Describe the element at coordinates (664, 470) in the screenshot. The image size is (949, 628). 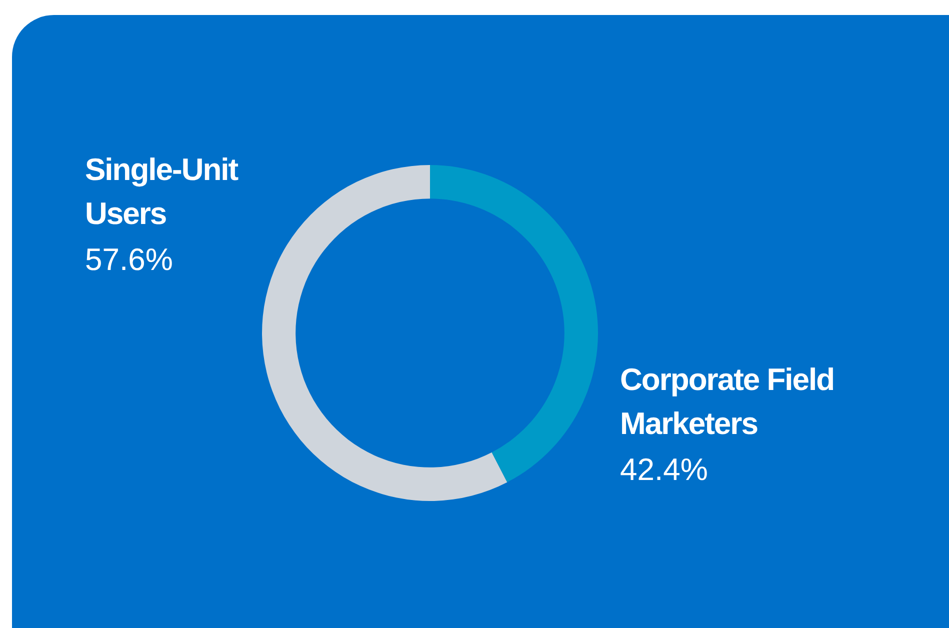
I see `data-label: 42.4%` at that location.